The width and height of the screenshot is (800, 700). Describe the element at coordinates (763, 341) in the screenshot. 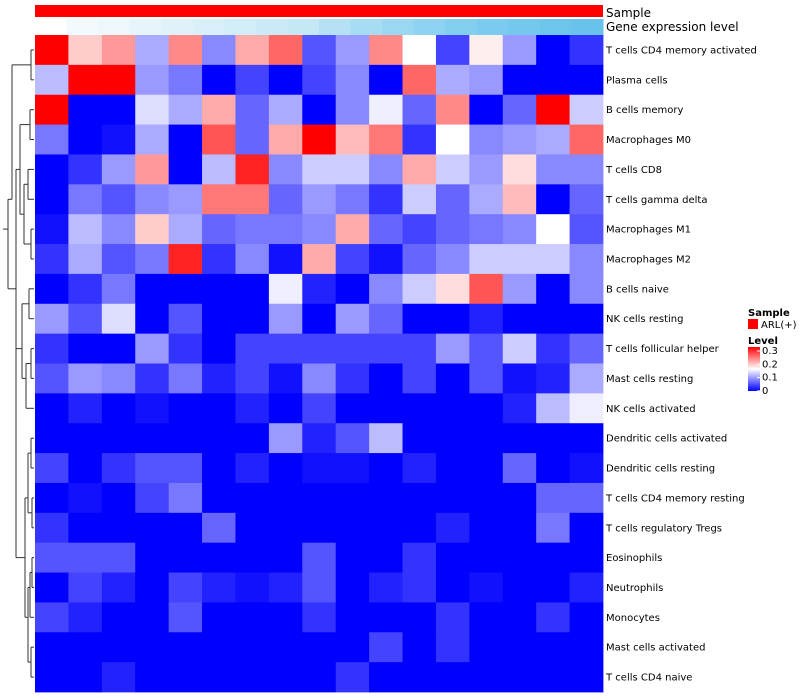

I see `legend-level-title: Level` at that location.